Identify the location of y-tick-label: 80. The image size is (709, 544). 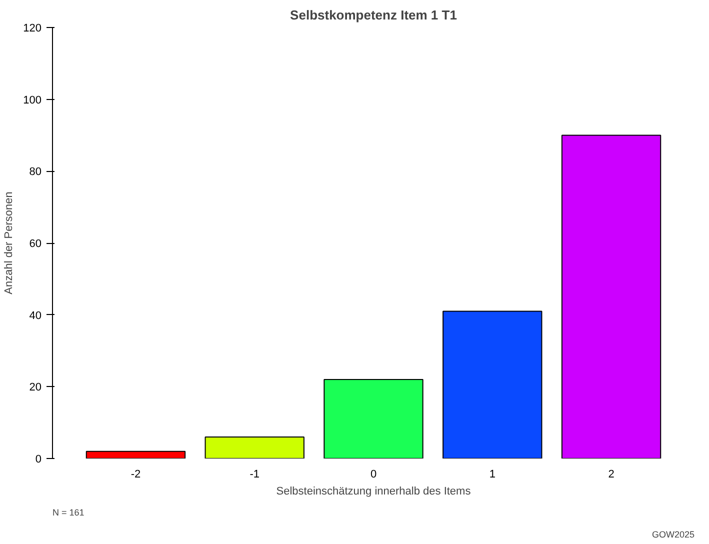
(35, 172).